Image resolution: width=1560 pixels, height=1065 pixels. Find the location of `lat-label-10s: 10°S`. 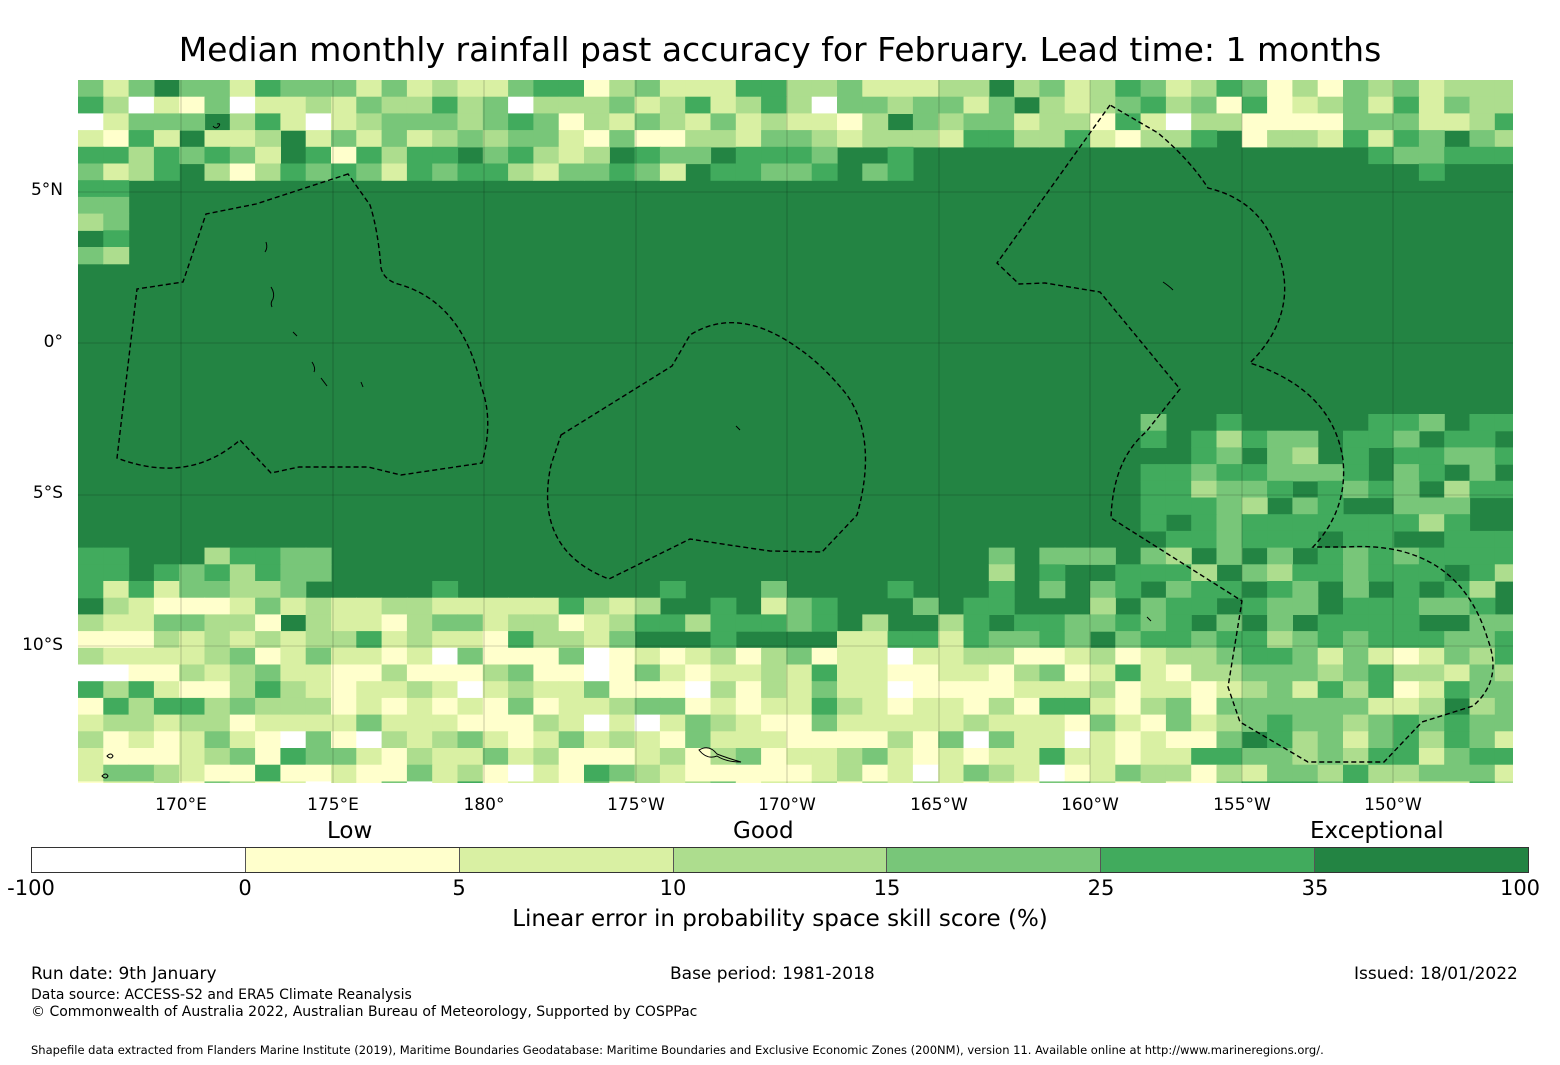

lat-label-10s: 10°S is located at coordinates (42, 645).